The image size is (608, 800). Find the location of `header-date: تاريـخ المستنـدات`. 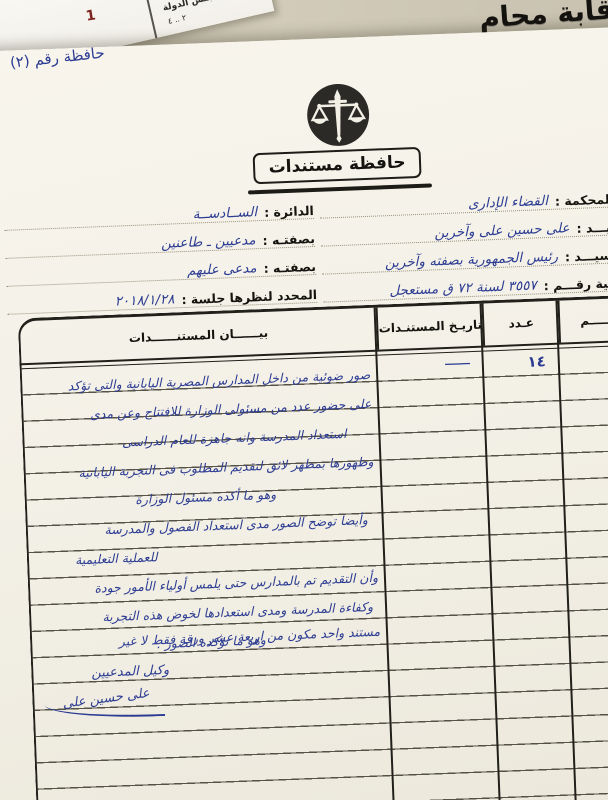

header-date: تاريـخ المستنـدات is located at coordinates (429, 326).